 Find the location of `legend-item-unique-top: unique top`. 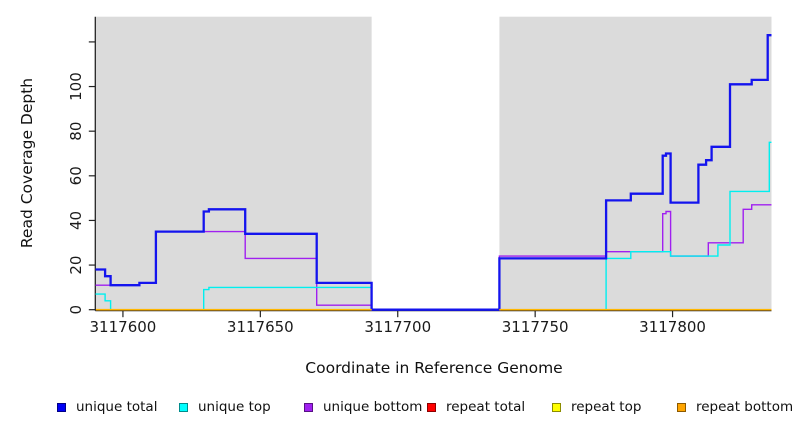

legend-item-unique-top: unique top is located at coordinates (225, 407).